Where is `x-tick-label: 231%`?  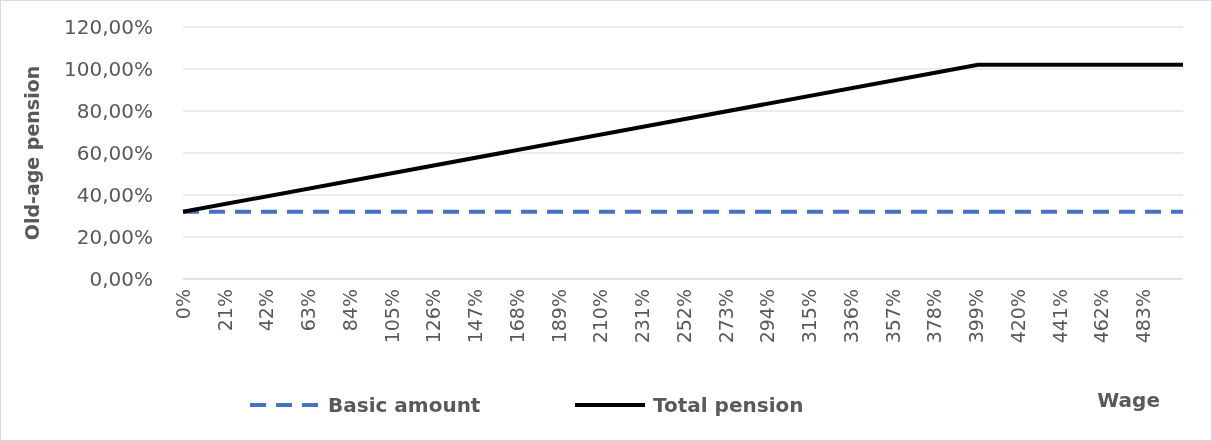
x-tick-label: 231% is located at coordinates (642, 316).